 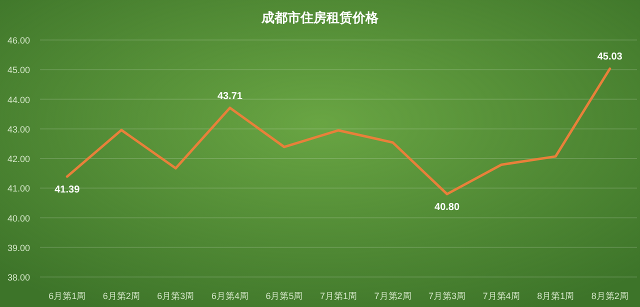 What do you see at coordinates (609, 296) in the screenshot?
I see `x-tick-label: 8月第2周` at bounding box center [609, 296].